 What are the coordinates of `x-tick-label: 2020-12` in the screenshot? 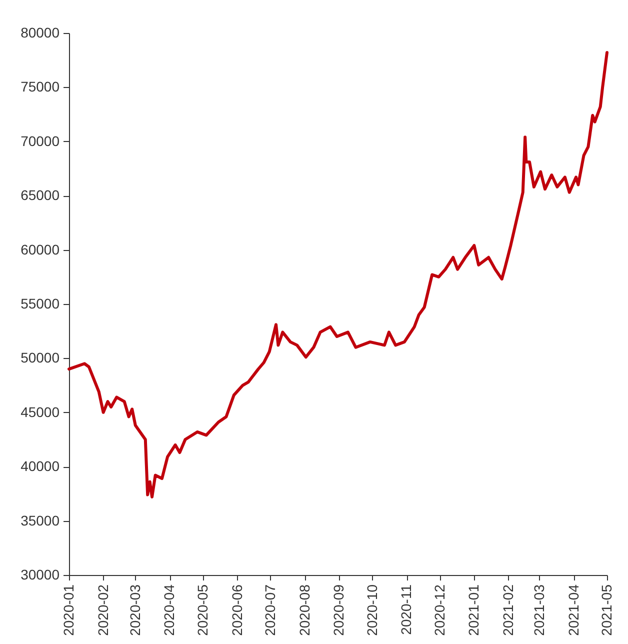 It's located at (439, 610).